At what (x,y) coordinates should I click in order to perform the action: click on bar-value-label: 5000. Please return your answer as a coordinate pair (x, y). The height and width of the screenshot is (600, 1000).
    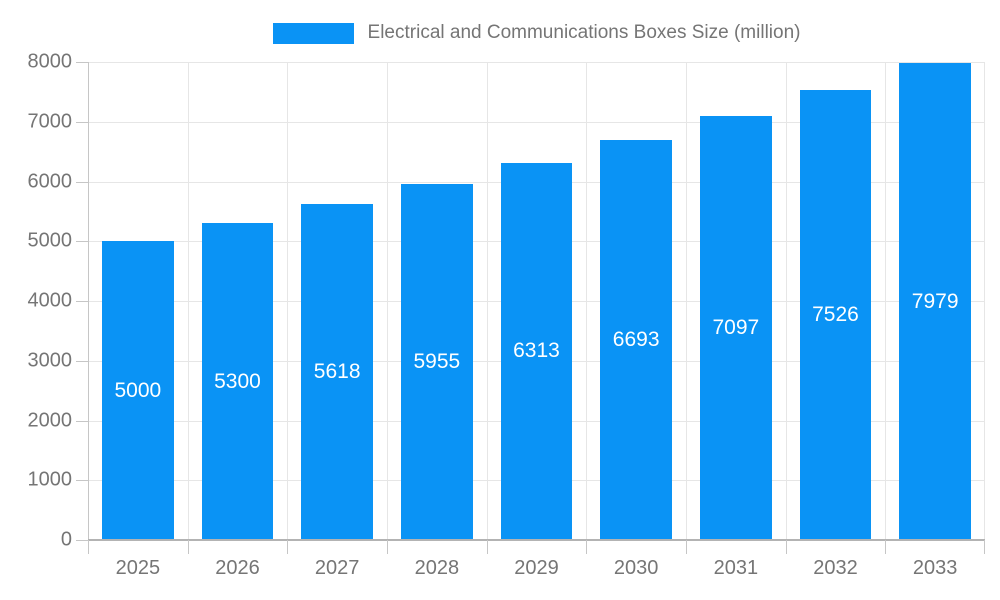
    Looking at the image, I should click on (138, 390).